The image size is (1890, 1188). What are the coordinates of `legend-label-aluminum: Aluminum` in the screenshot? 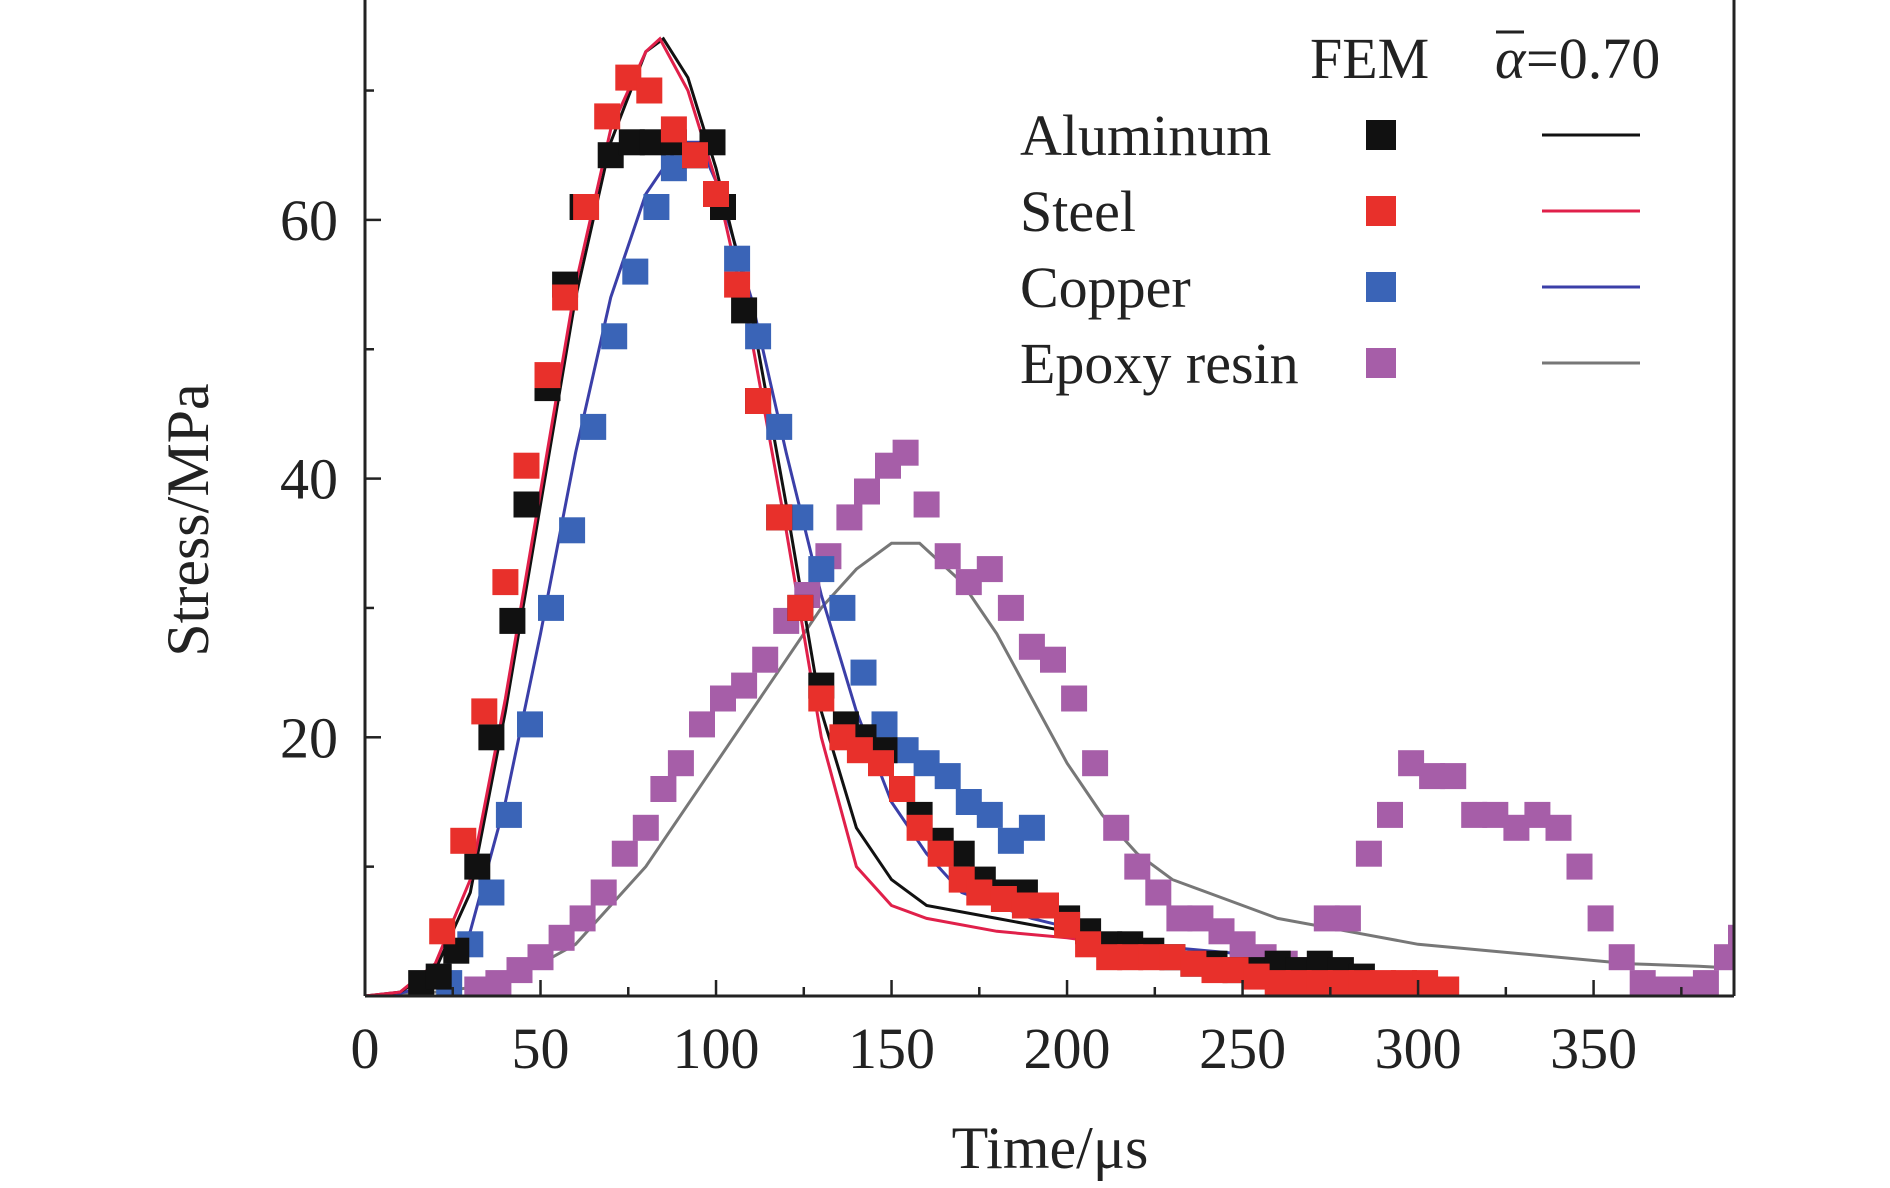 It's located at (1145, 135).